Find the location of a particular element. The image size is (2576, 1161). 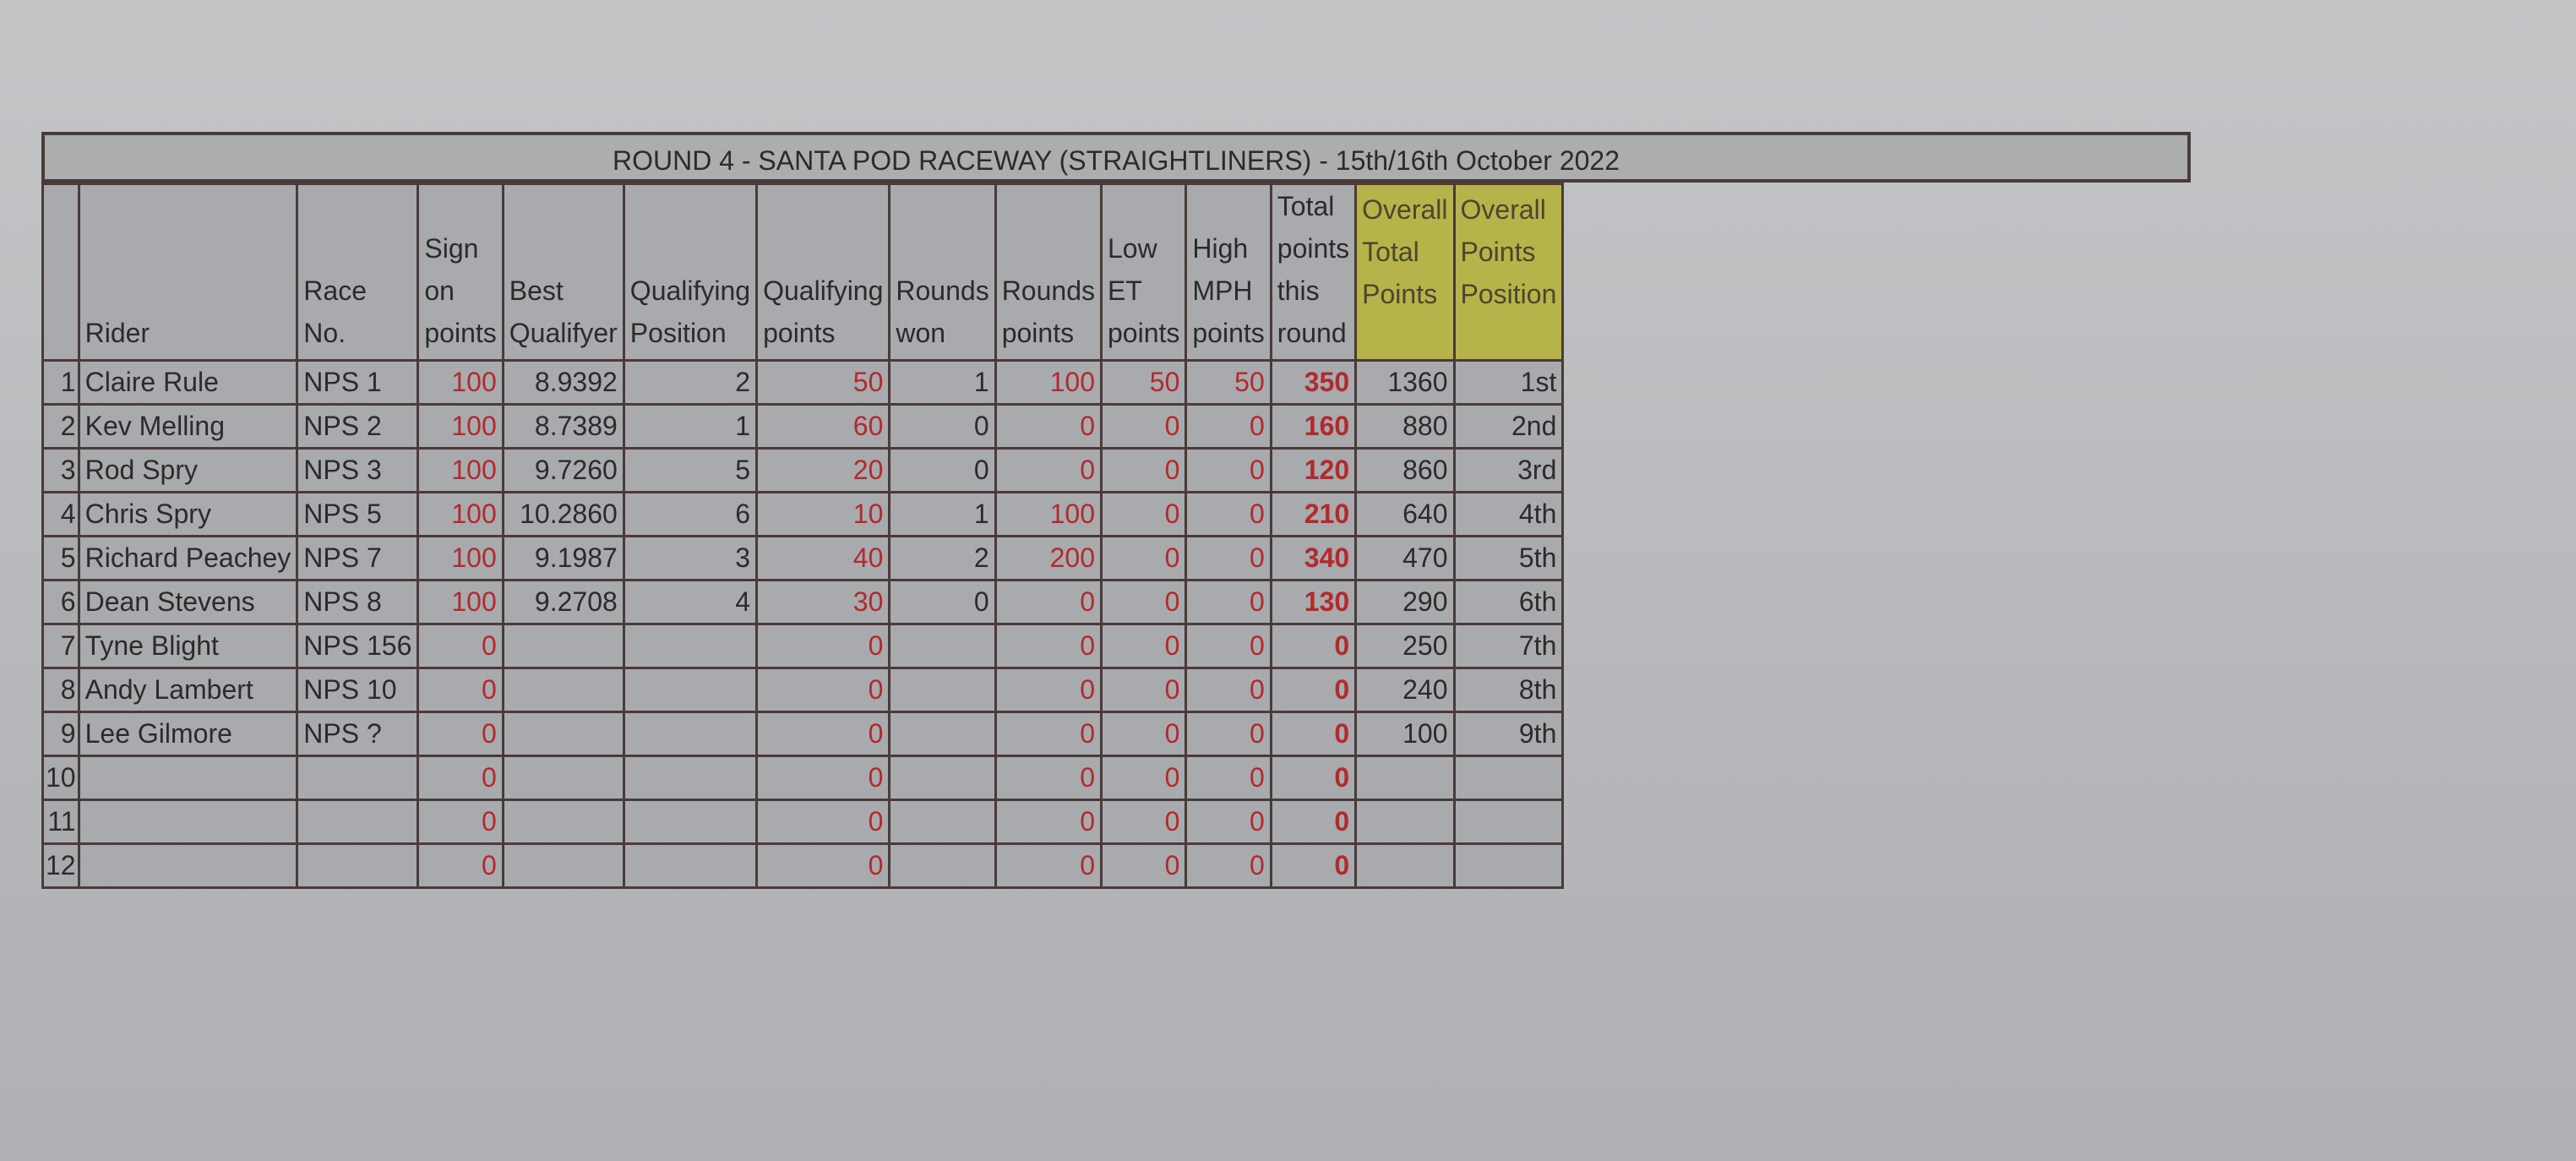

cell-best-qualifyer: 10.2860 is located at coordinates (563, 514).